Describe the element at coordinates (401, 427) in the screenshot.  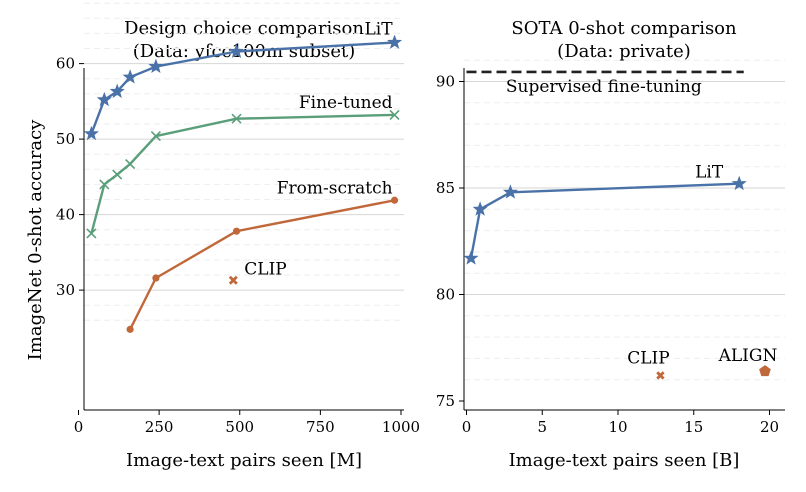
I see `left-x-tick-label: 1000` at that location.